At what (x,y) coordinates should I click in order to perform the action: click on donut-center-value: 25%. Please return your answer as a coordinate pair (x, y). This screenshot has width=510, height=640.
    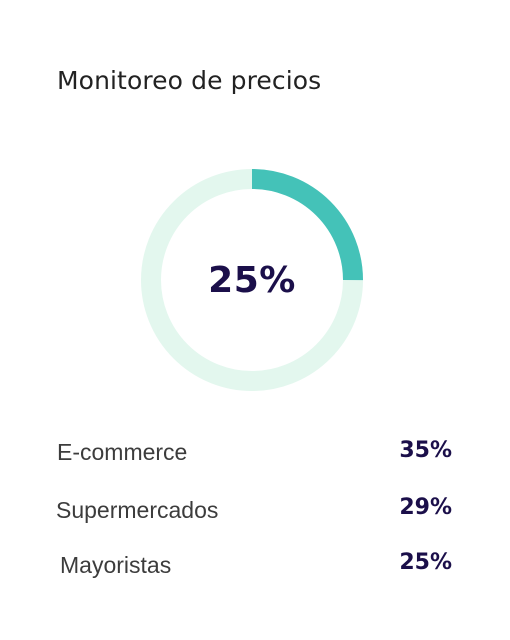
    Looking at the image, I should click on (252, 280).